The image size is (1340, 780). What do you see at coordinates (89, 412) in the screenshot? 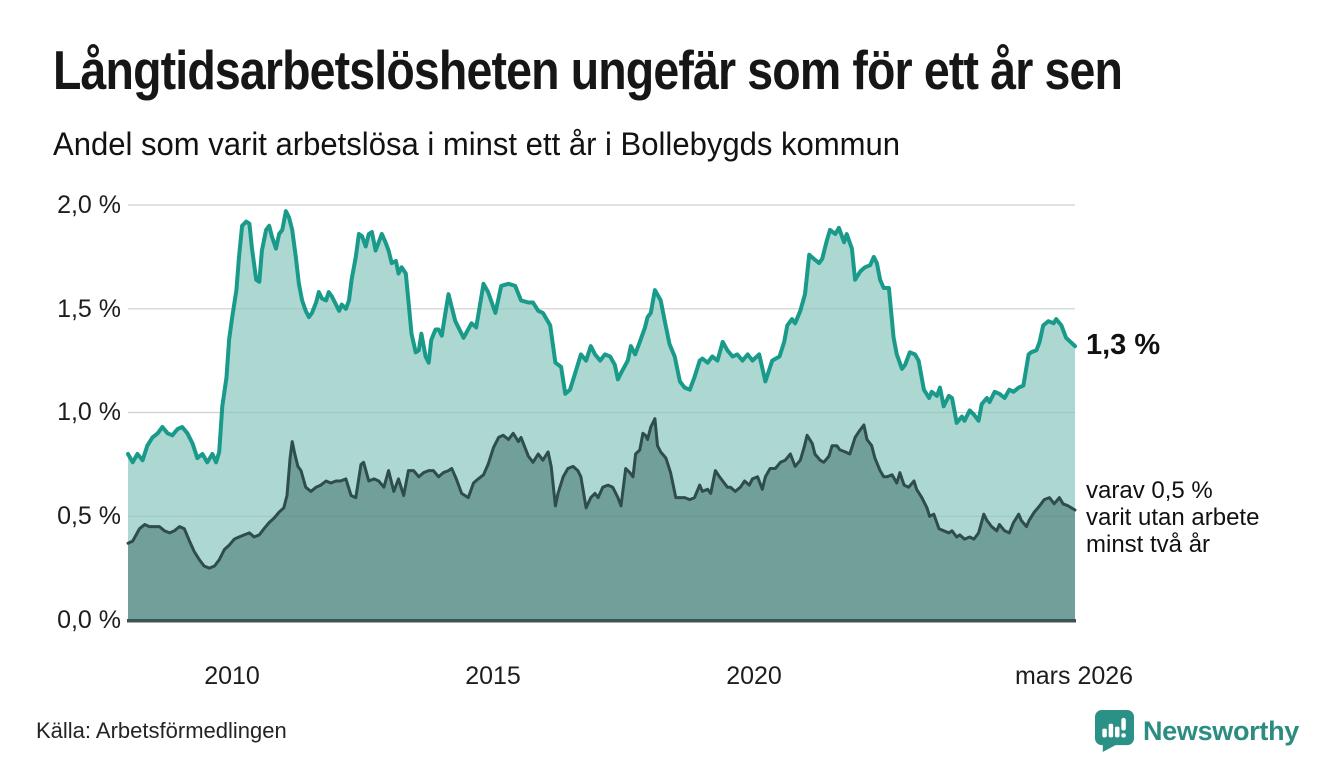
I see `y-tick-1-0: 1,0 %` at bounding box center [89, 412].